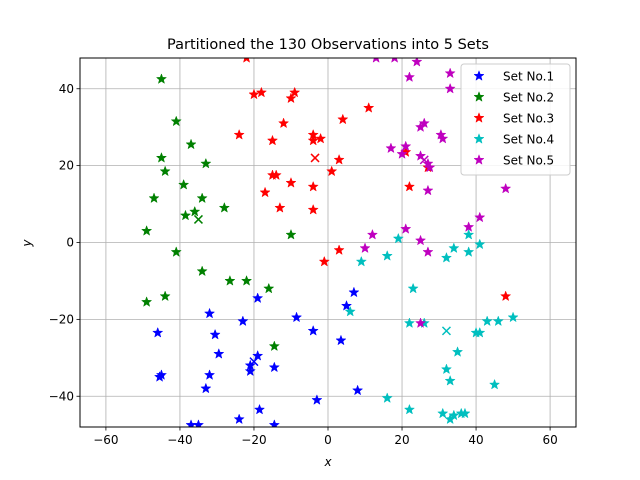 Image resolution: width=640 pixels, height=480 pixels. I want to click on x-tick-label: 20, so click(401, 440).